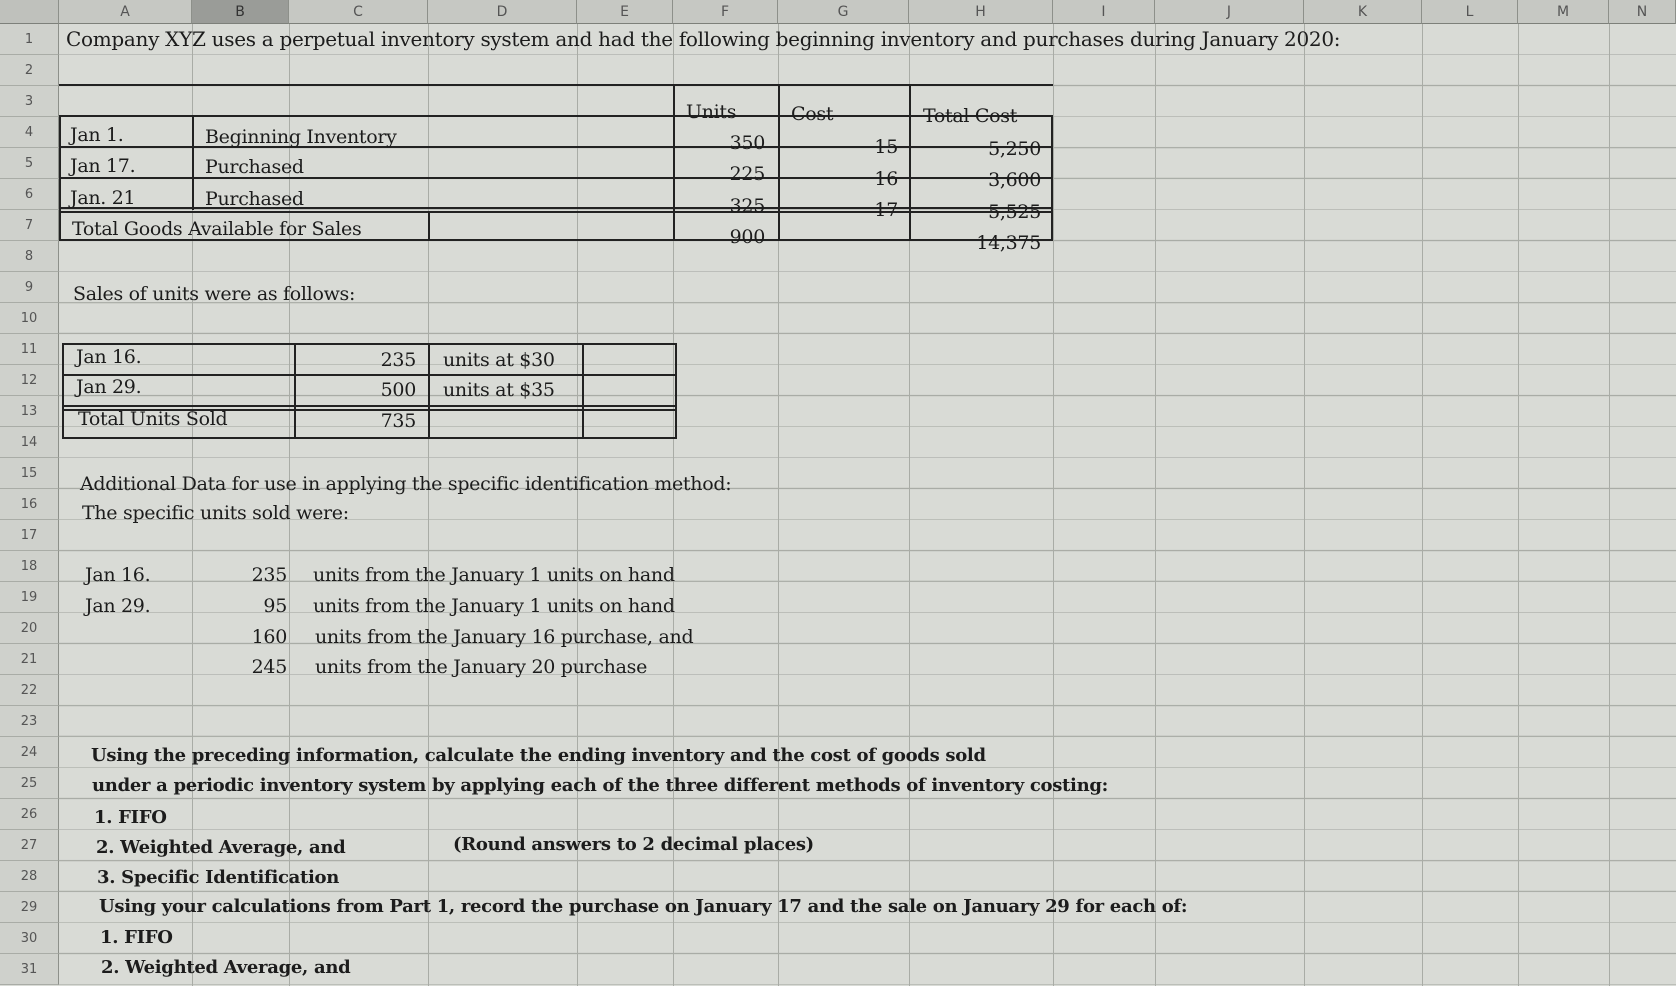  I want to click on sales-row-units: 235, so click(398, 360).